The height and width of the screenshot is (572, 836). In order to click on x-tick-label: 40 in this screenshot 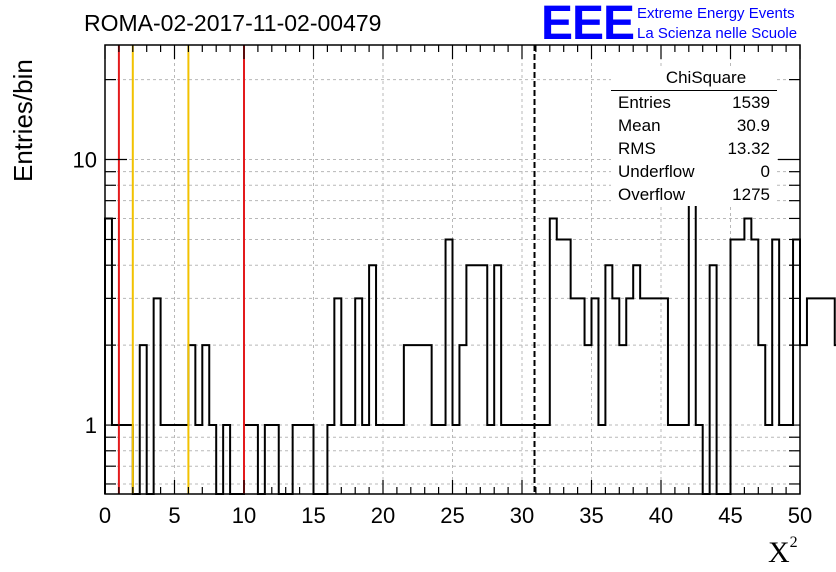, I will do `click(661, 515)`.